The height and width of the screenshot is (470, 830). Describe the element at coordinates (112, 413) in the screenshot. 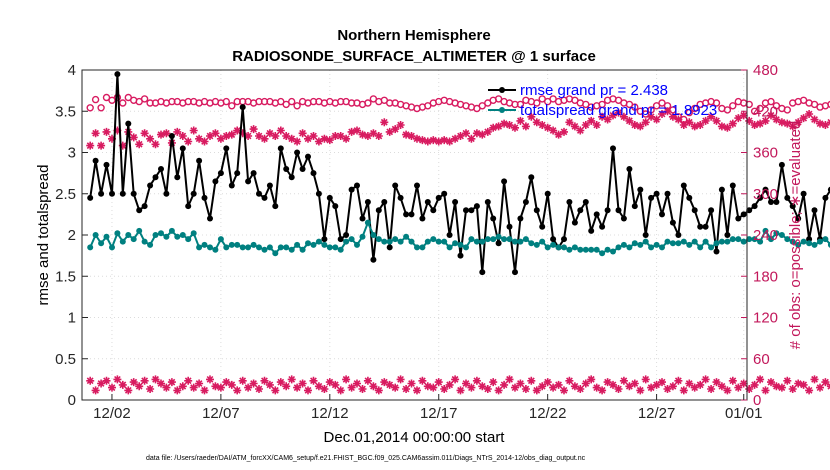

I see `x-tick-label: 12/02` at that location.